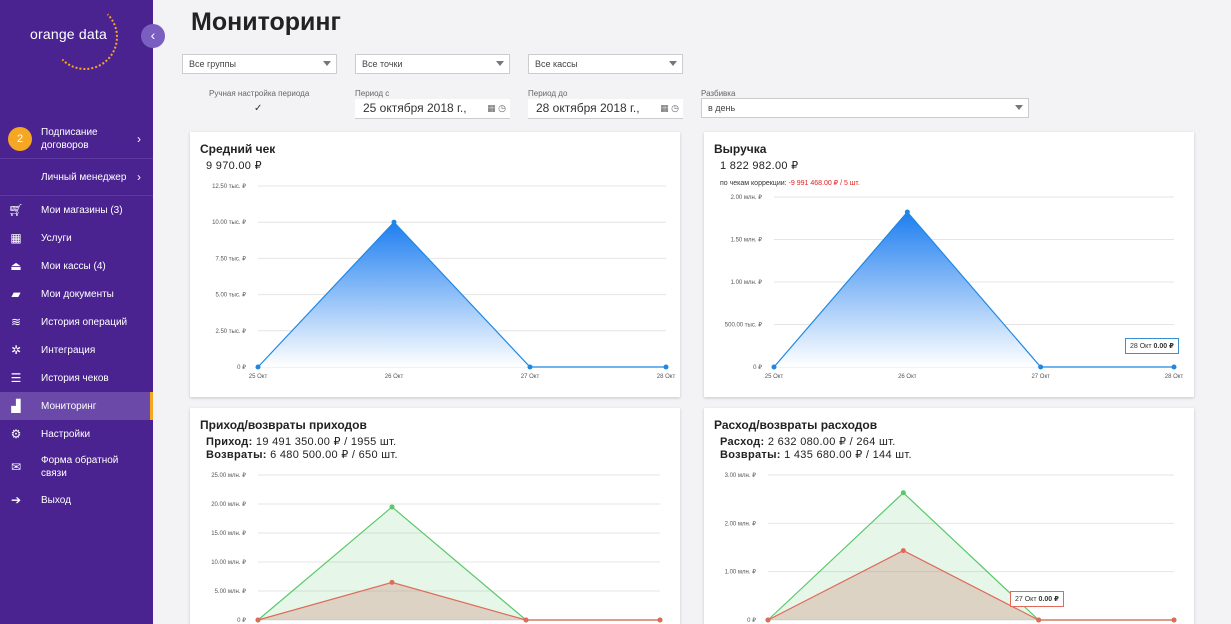 Image resolution: width=1231 pixels, height=624 pixels. Describe the element at coordinates (415, 108) in the screenshot. I see `period-from-value: 25 октября 2018 г.,` at that location.